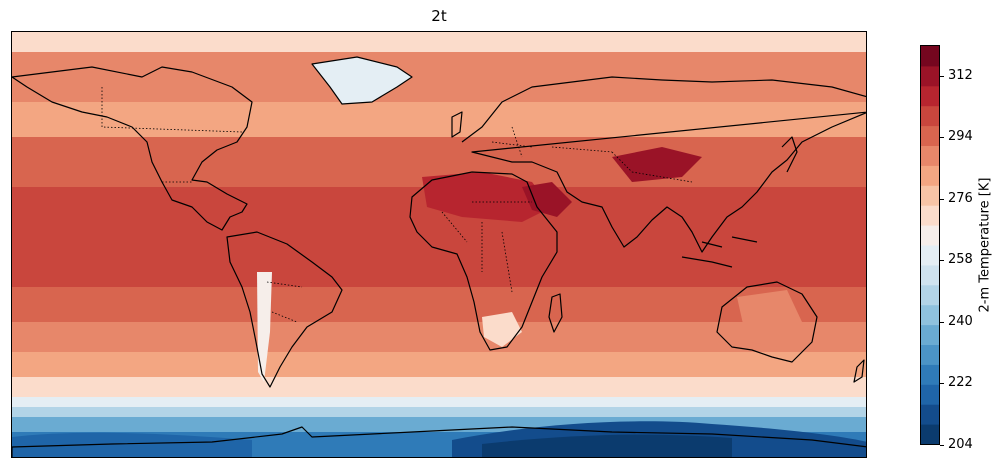 The height and width of the screenshot is (468, 1006). What do you see at coordinates (960, 248) in the screenshot?
I see `colorbar-ticks: 204 222 240 258 276 294 312` at bounding box center [960, 248].